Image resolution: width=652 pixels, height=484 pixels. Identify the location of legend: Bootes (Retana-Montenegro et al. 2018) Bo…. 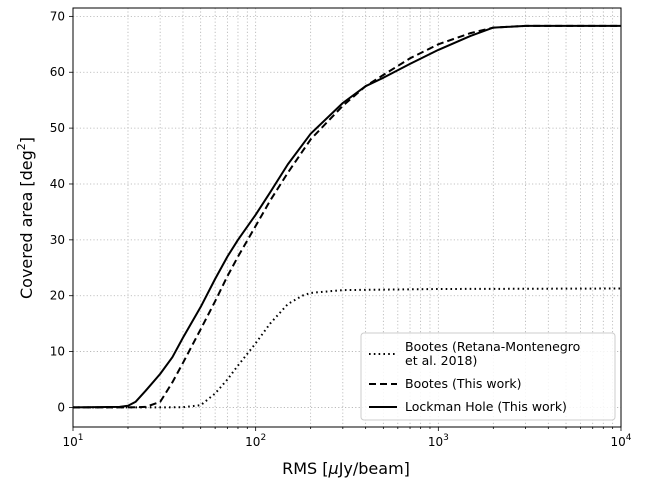
(488, 376).